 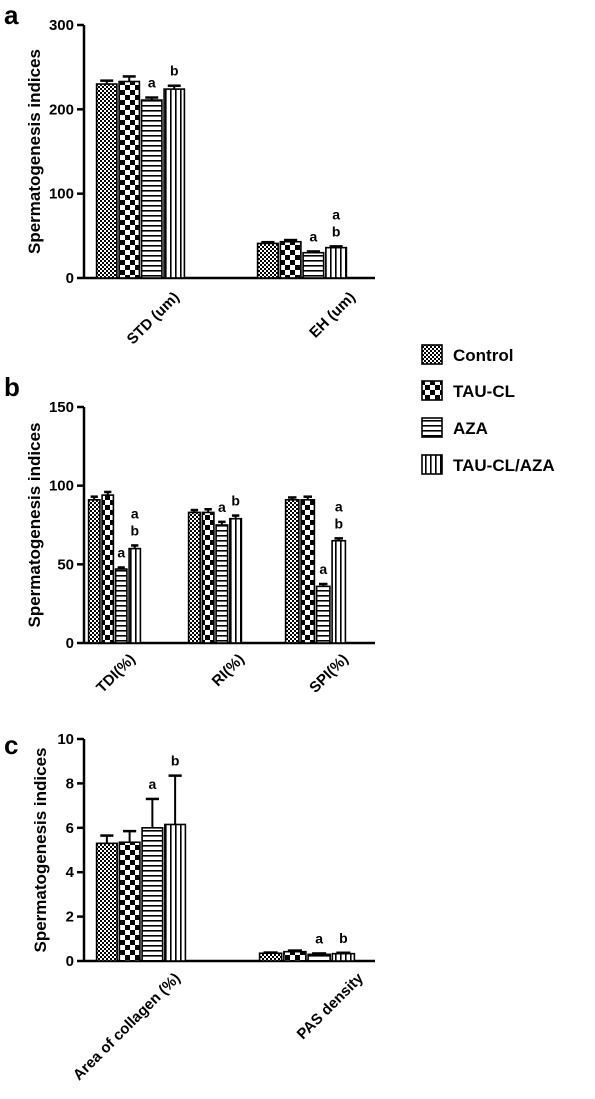 What do you see at coordinates (292, 571) in the screenshot?
I see `bar-control-spi` at bounding box center [292, 571].